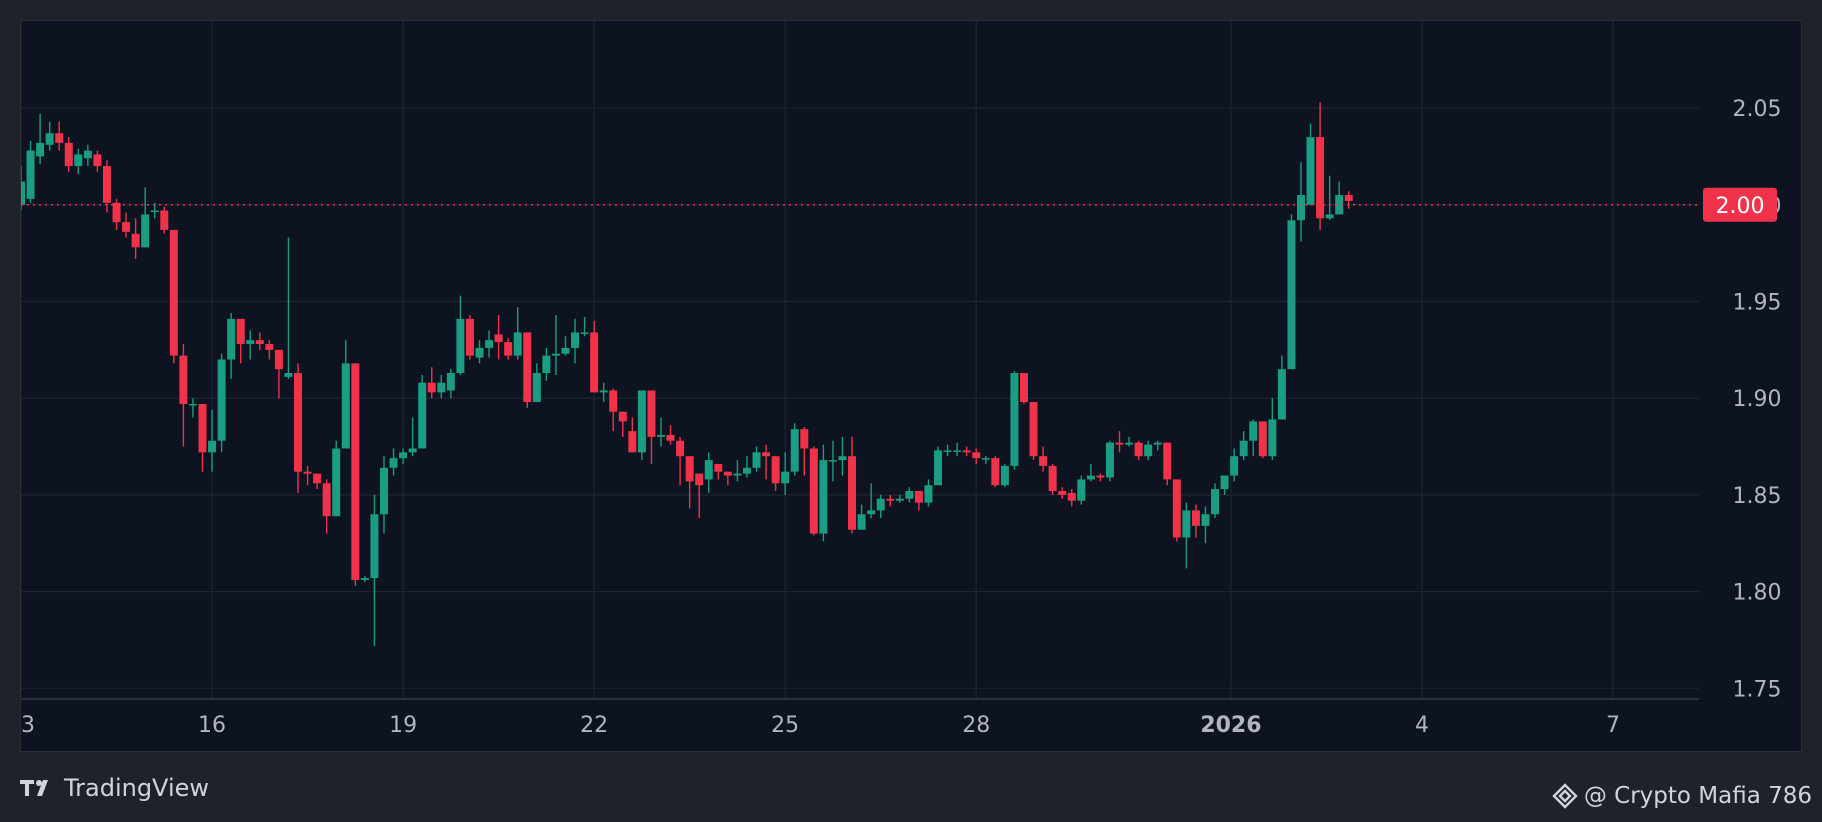 The width and height of the screenshot is (1822, 822). Describe the element at coordinates (1422, 725) in the screenshot. I see `x-tick-label: 4` at that location.